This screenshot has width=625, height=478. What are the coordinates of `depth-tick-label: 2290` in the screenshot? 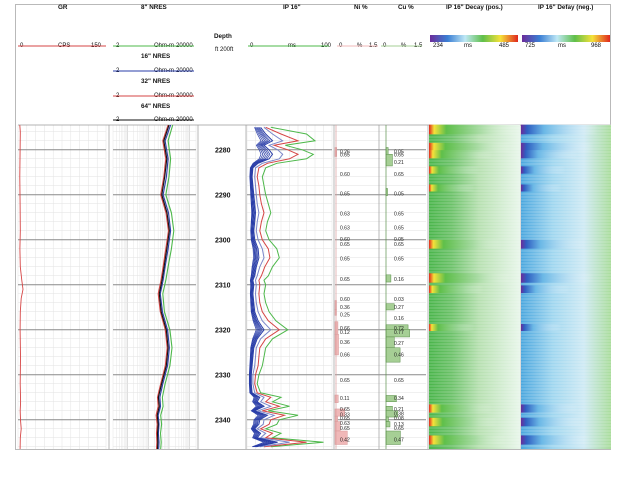 It's located at (223, 195).